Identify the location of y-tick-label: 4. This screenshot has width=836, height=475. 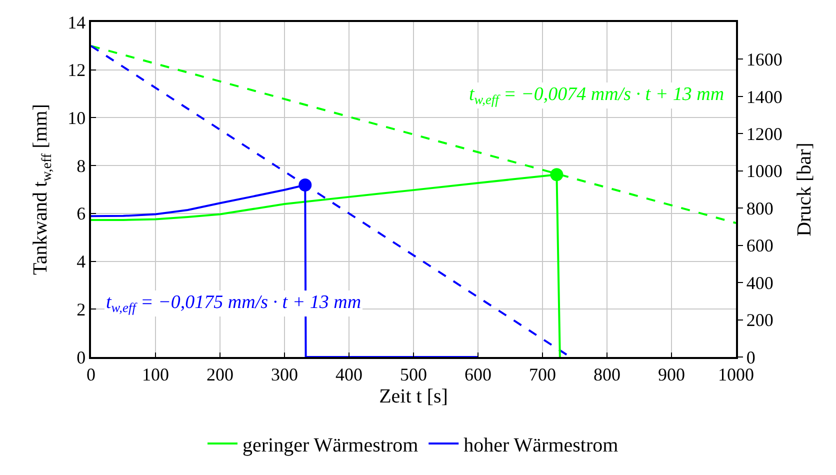
(81, 262).